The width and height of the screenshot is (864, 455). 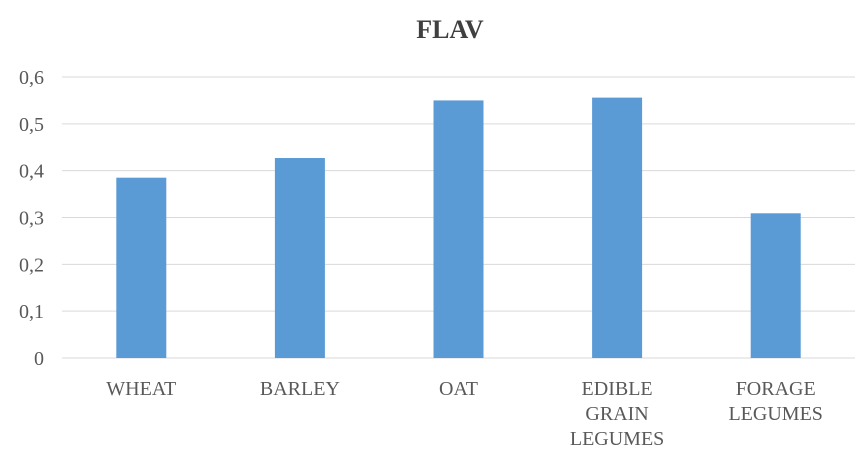 What do you see at coordinates (31, 78) in the screenshot?
I see `y-tick-label: 0,6` at bounding box center [31, 78].